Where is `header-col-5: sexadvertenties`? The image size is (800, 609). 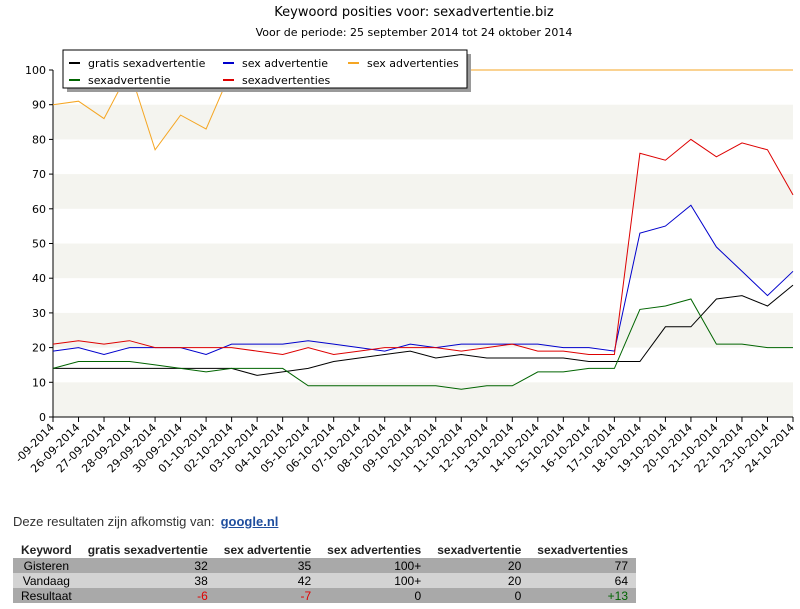 header-col-5: sexadvertenties is located at coordinates (582, 550).